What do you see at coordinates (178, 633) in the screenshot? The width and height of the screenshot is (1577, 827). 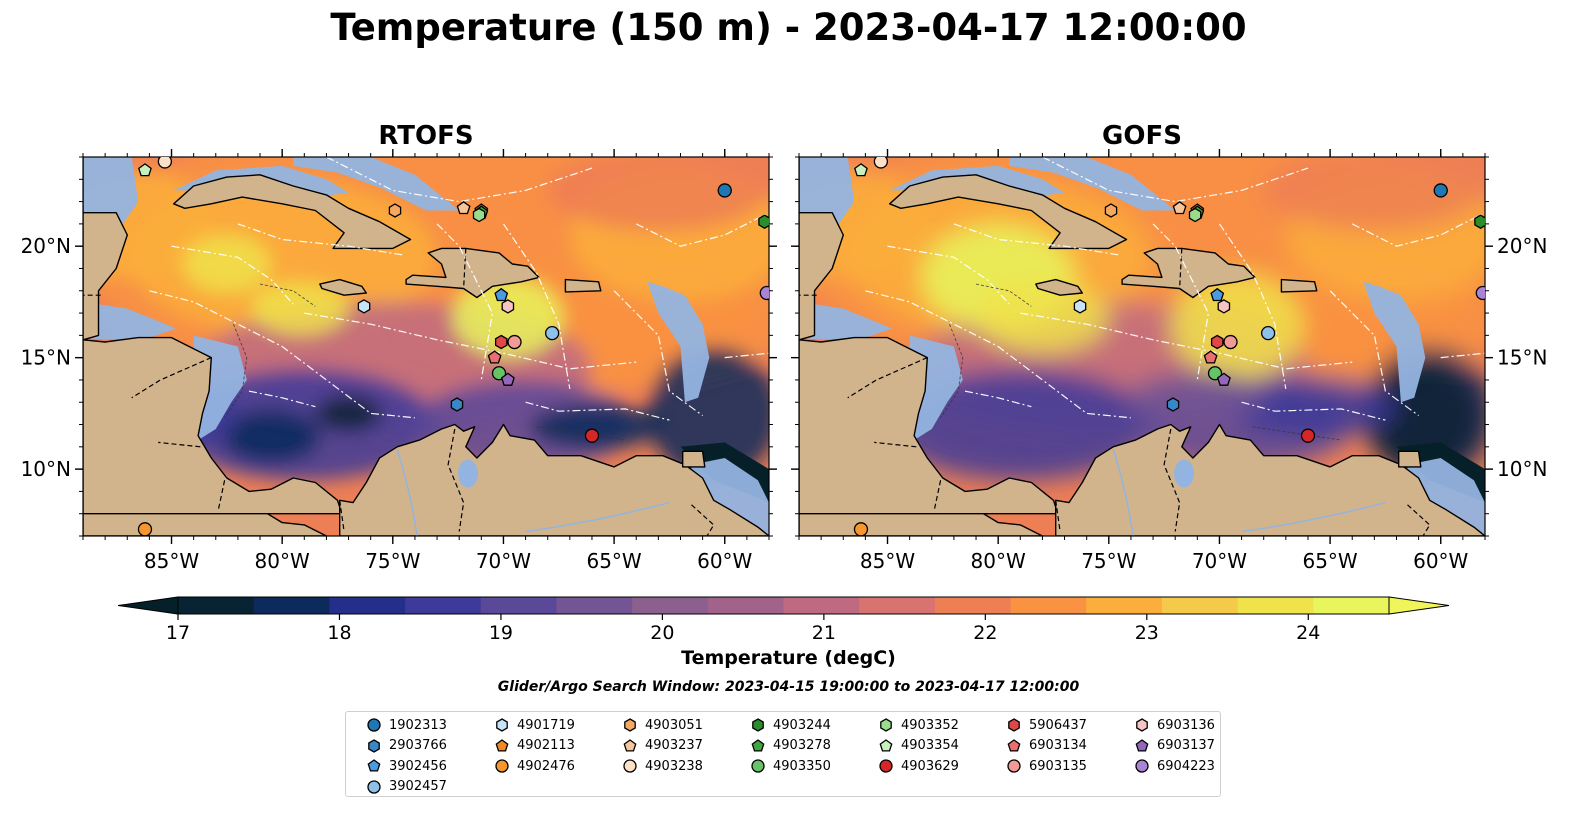 I see `colorbar-tick-label: 17` at bounding box center [178, 633].